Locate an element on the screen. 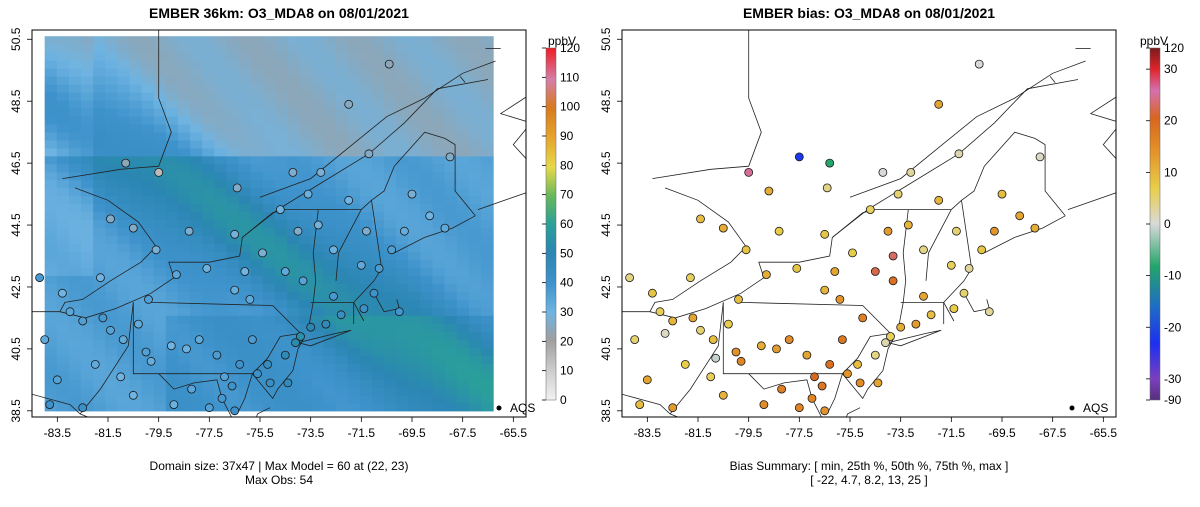 This screenshot has width=1200, height=507. colorbar-tick-label: 90 is located at coordinates (567, 136).